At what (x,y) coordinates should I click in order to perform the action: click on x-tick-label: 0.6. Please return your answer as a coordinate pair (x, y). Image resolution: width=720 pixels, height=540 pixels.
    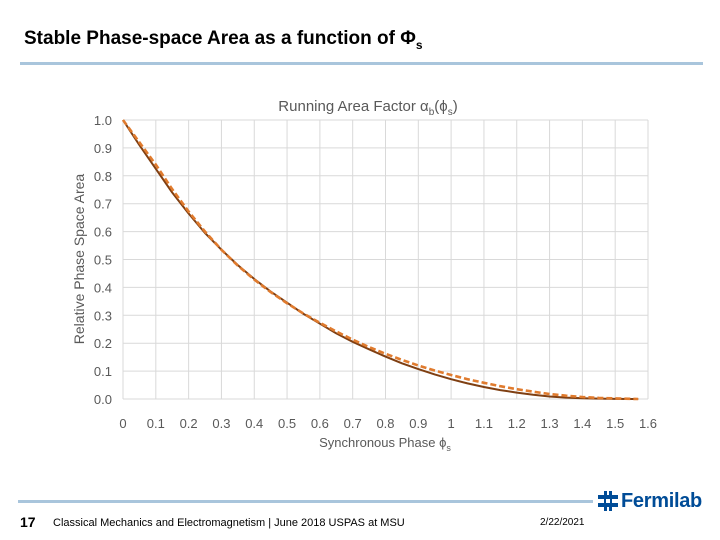
    Looking at the image, I should click on (320, 423).